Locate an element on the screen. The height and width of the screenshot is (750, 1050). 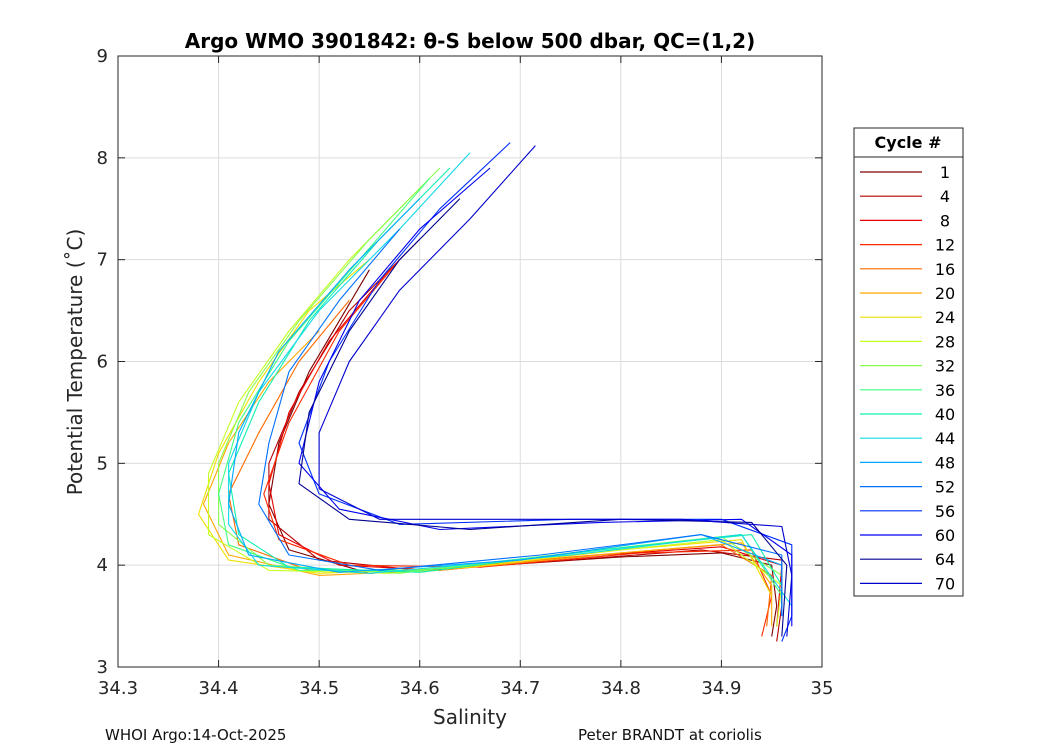
y-tick-label: 5 is located at coordinates (102, 463).